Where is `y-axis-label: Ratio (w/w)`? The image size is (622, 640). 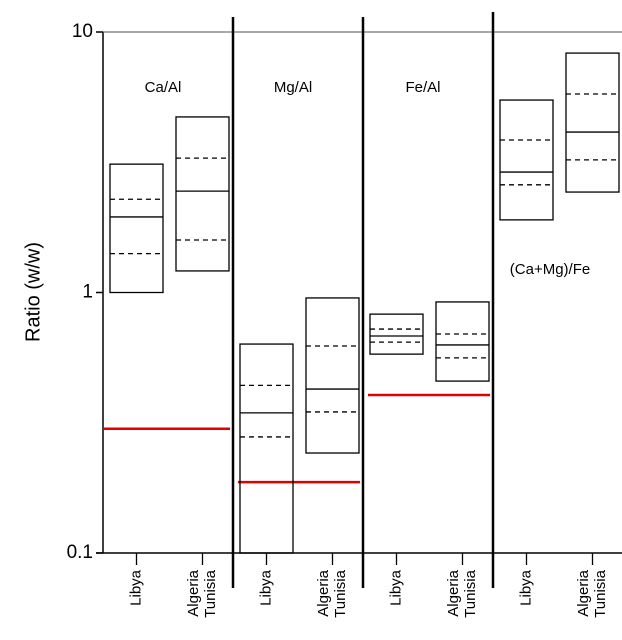
y-axis-label: Ratio (w/w) is located at coordinates (33, 292).